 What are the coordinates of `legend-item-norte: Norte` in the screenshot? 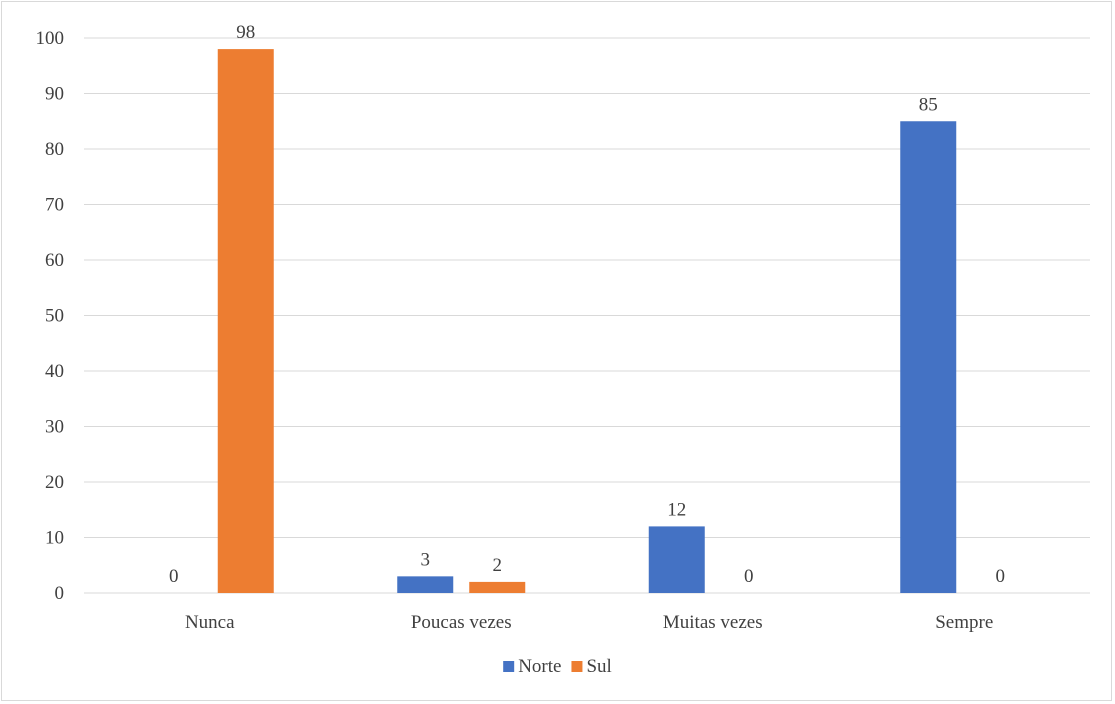 It's located at (532, 666).